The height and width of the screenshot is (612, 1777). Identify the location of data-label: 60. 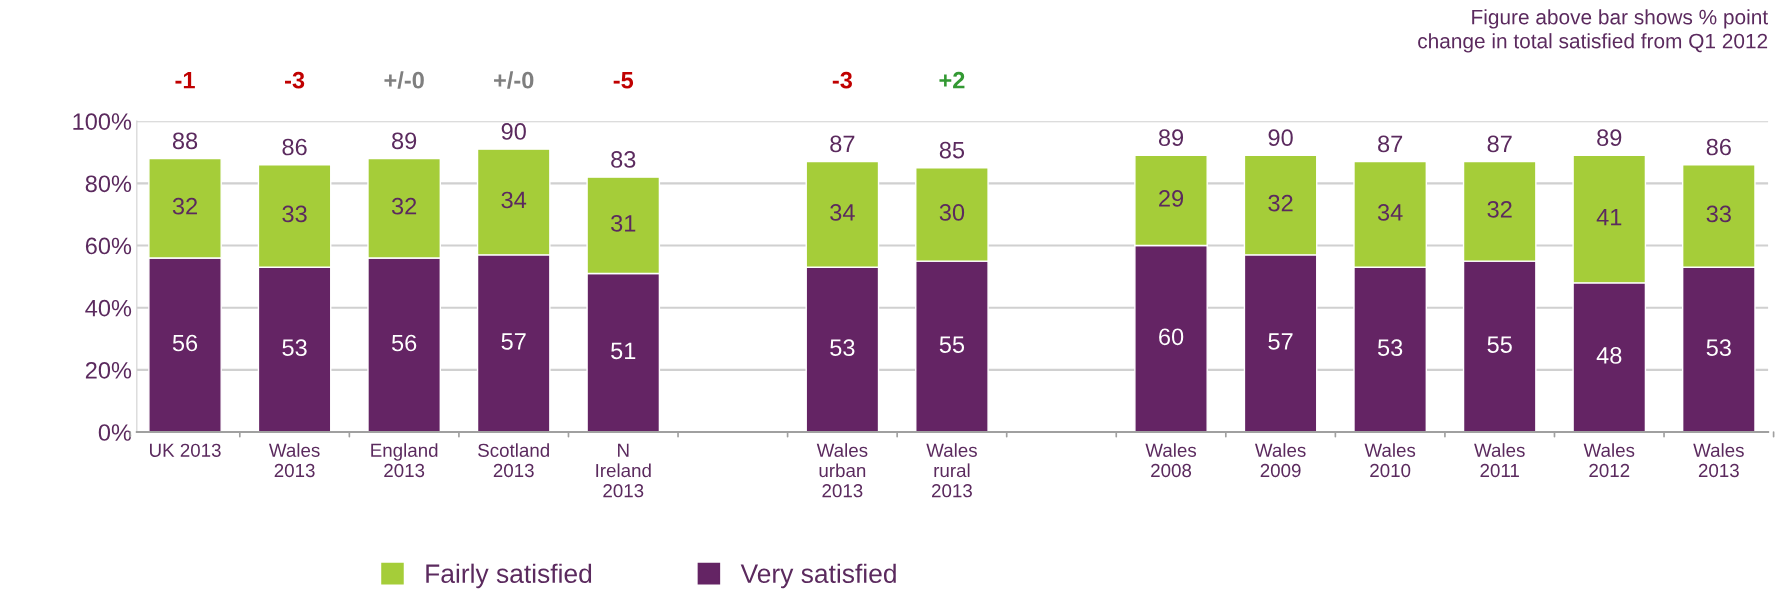
(1171, 337).